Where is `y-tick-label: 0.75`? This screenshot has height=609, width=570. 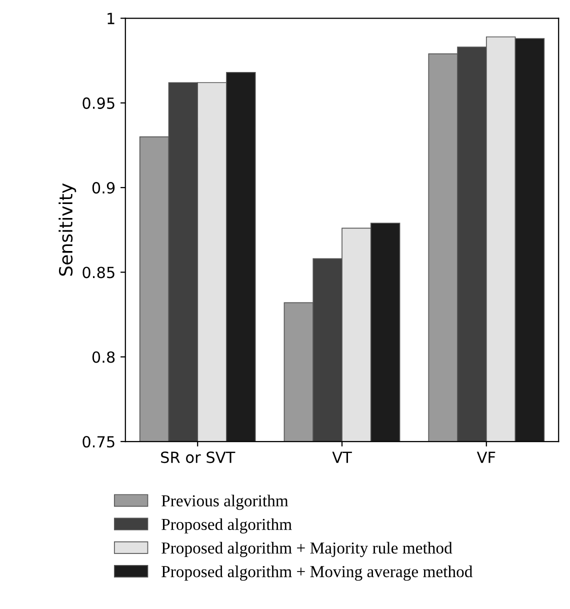 y-tick-label: 0.75 is located at coordinates (98, 442).